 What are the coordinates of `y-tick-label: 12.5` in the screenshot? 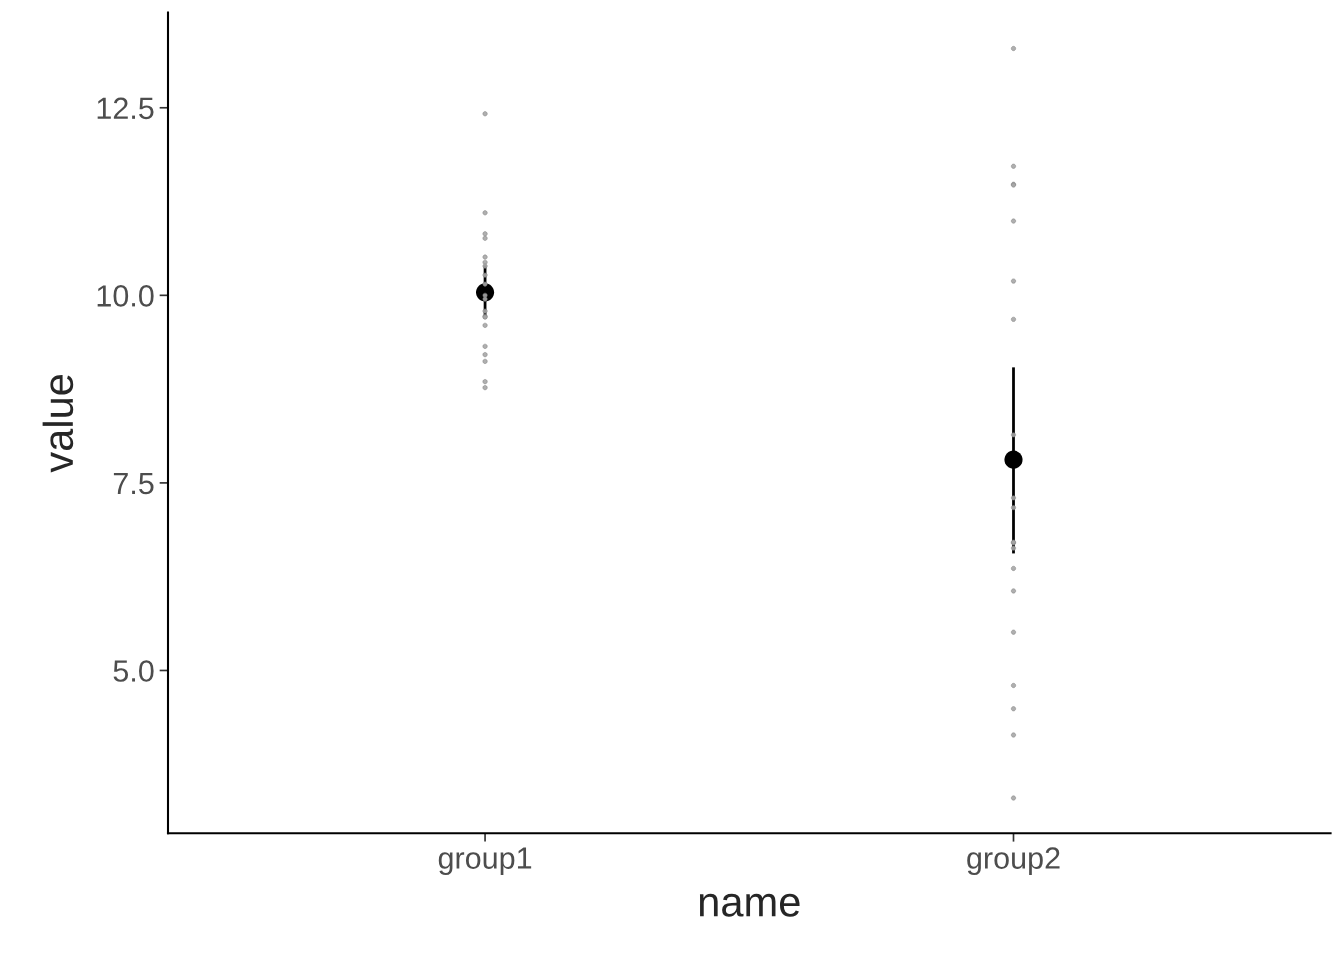 It's located at (125, 108).